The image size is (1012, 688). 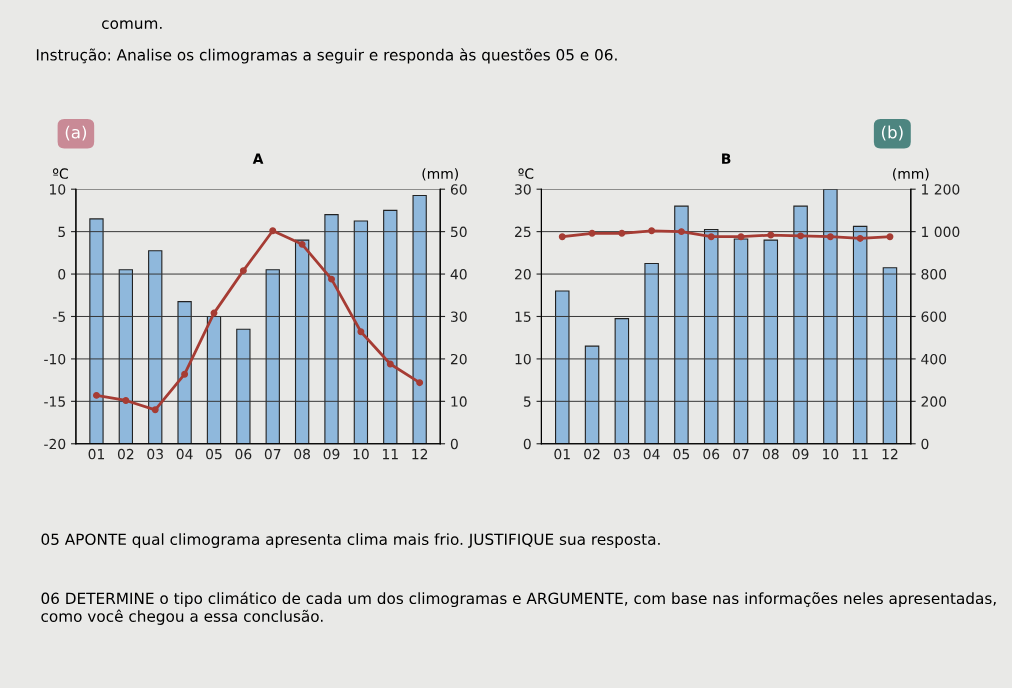 What do you see at coordinates (55, 359) in the screenshot?
I see `y-tick-label: -10` at bounding box center [55, 359].